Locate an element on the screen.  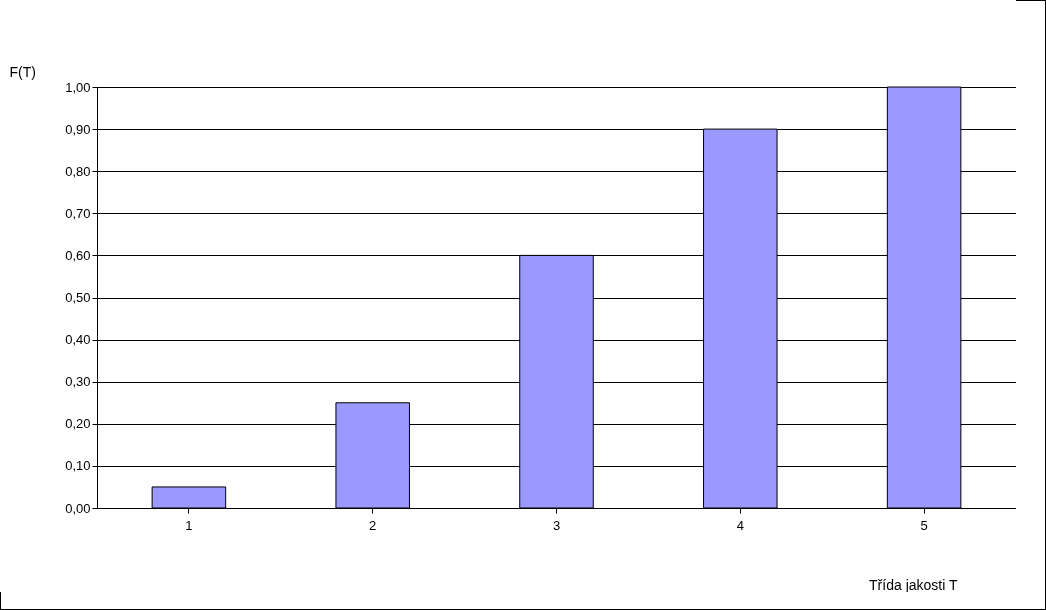
x-tick-label: 4 is located at coordinates (740, 525).